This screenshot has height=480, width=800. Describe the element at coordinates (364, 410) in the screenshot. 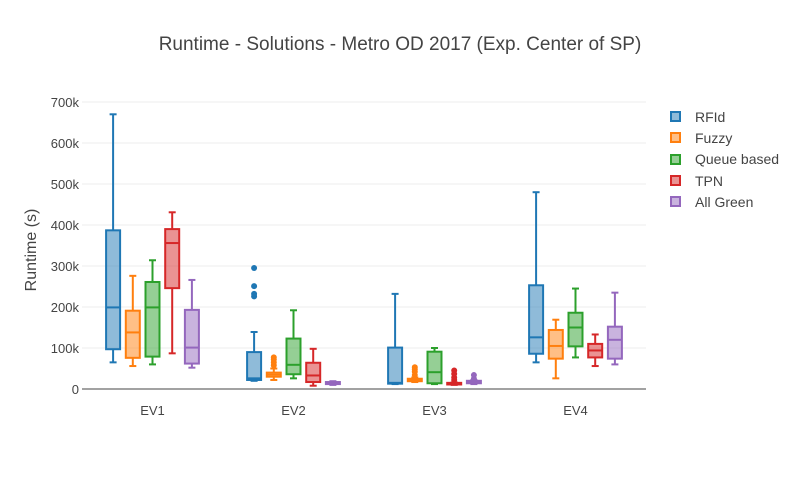

I see `x-tick-labels: EV1 EV2 EV3 EV4` at that location.